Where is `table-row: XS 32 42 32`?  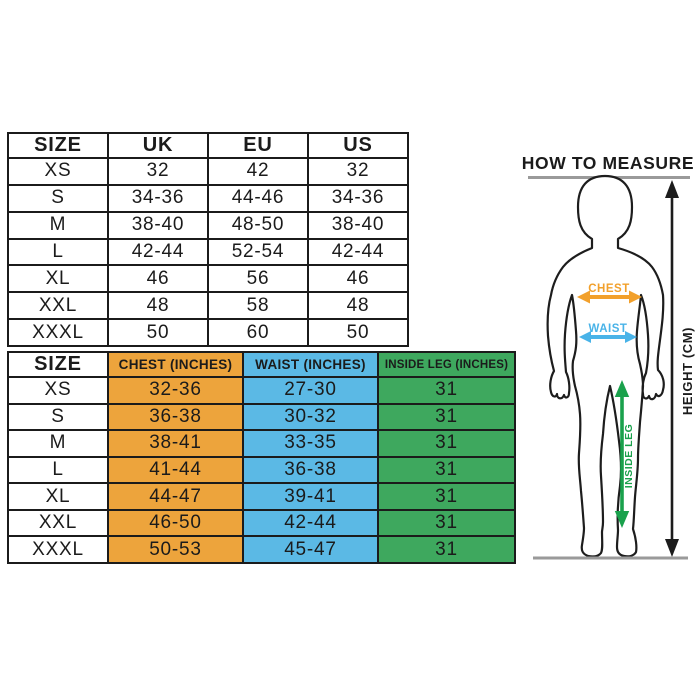 table-row: XS 32 42 32 is located at coordinates (208, 171).